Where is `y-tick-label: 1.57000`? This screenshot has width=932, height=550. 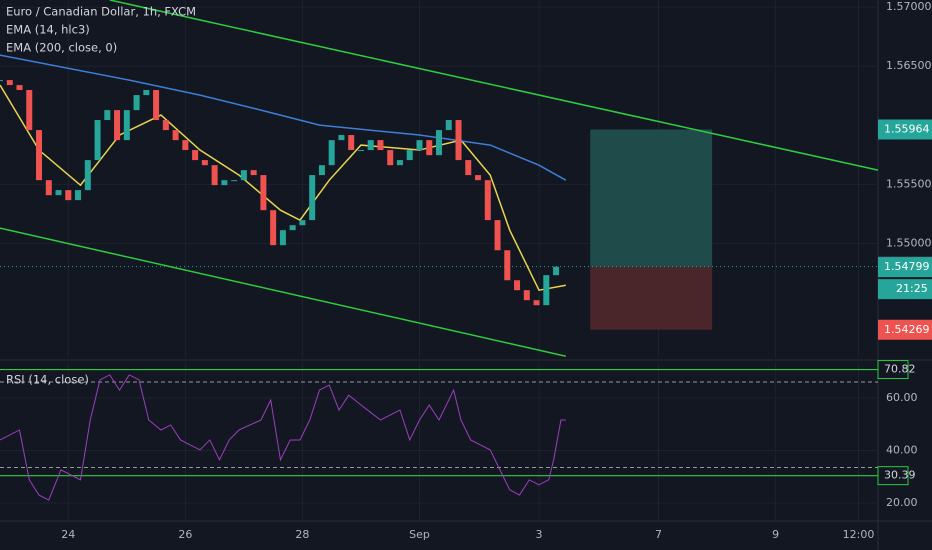
y-tick-label: 1.57000 is located at coordinates (909, 6).